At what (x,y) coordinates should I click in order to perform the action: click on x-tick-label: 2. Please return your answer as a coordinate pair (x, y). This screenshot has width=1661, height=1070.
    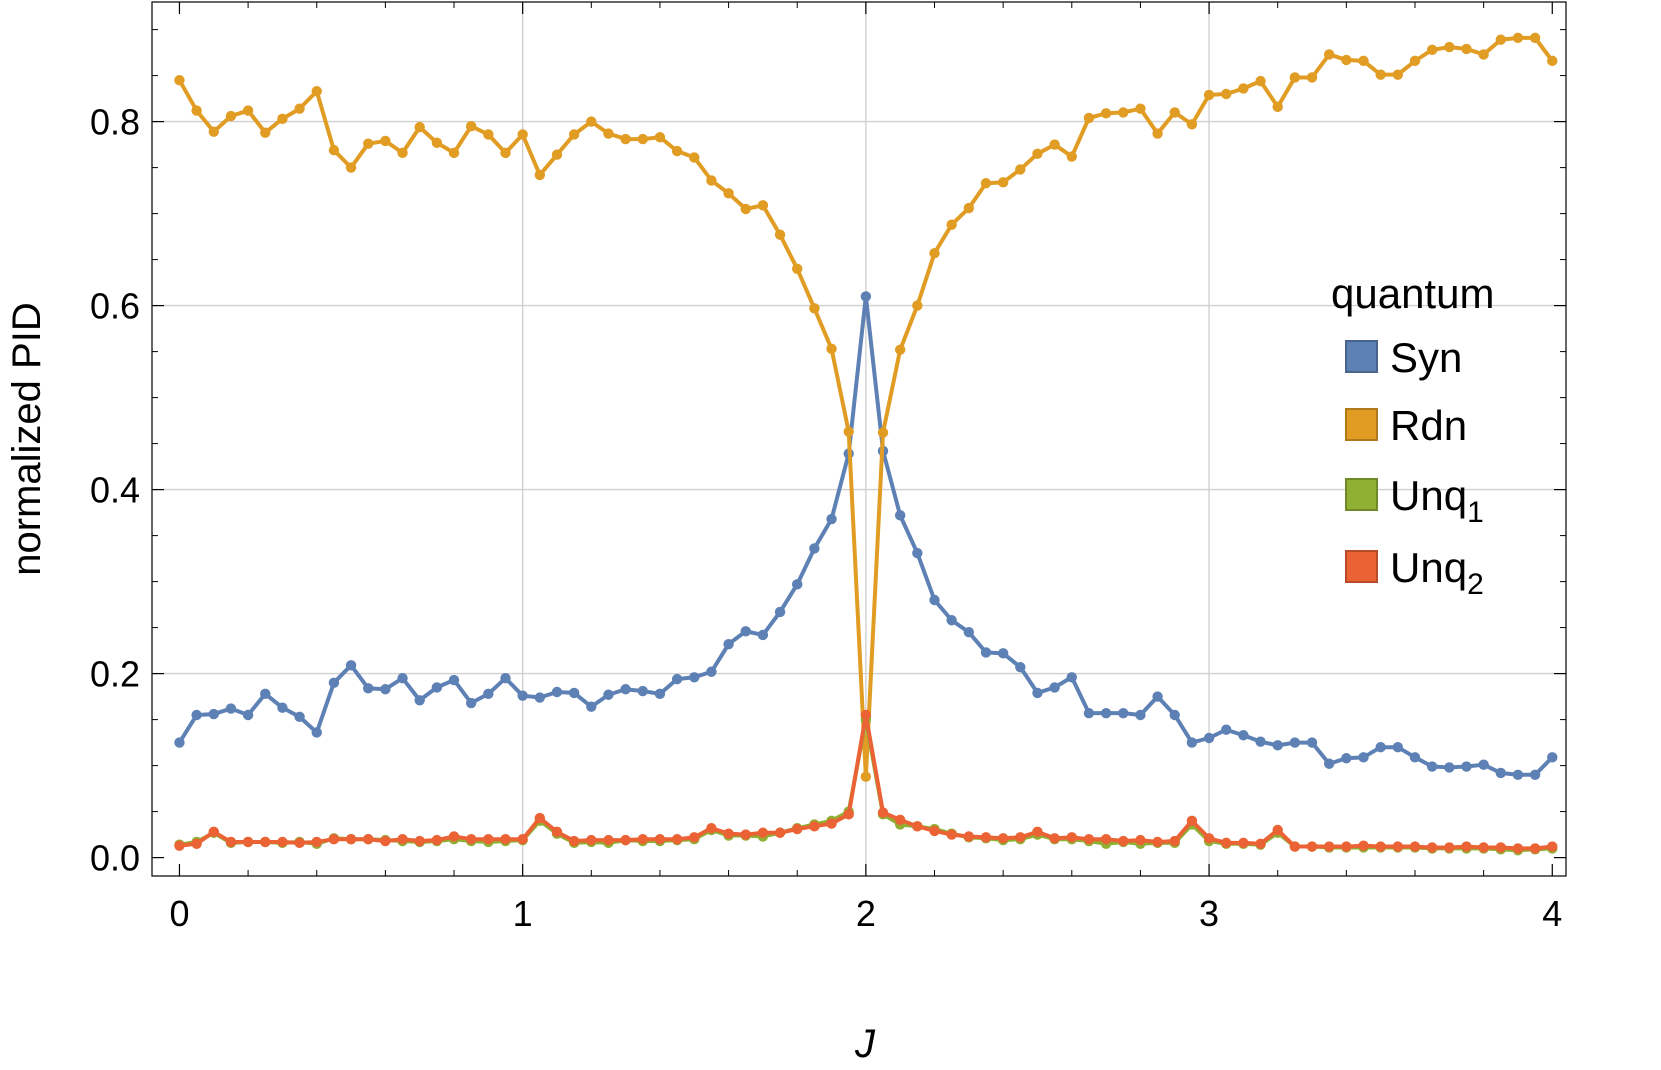
    Looking at the image, I should click on (866, 913).